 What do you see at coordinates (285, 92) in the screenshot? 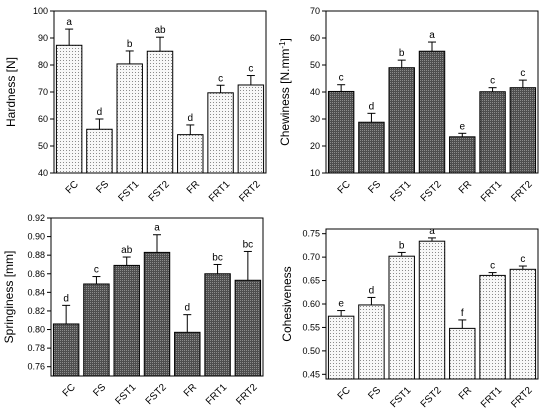
I see `y-axis-title: Chewiness [N.mm-1]` at bounding box center [285, 92].